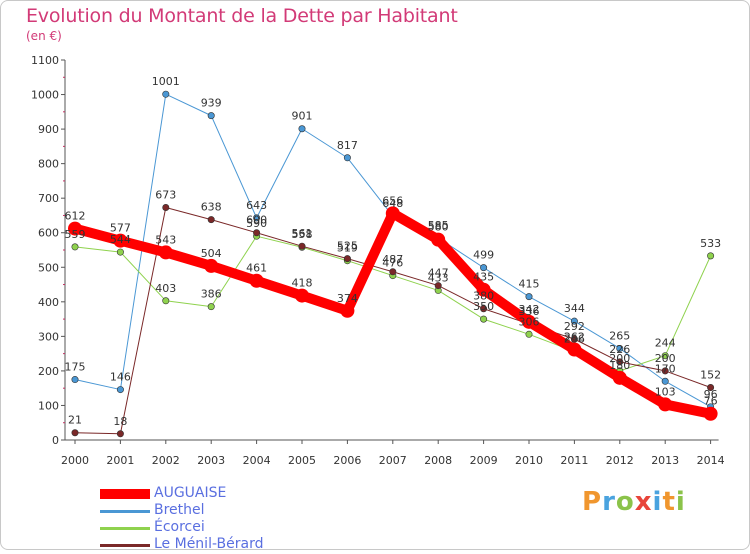  I want to click on logo-letter: P, so click(592, 502).